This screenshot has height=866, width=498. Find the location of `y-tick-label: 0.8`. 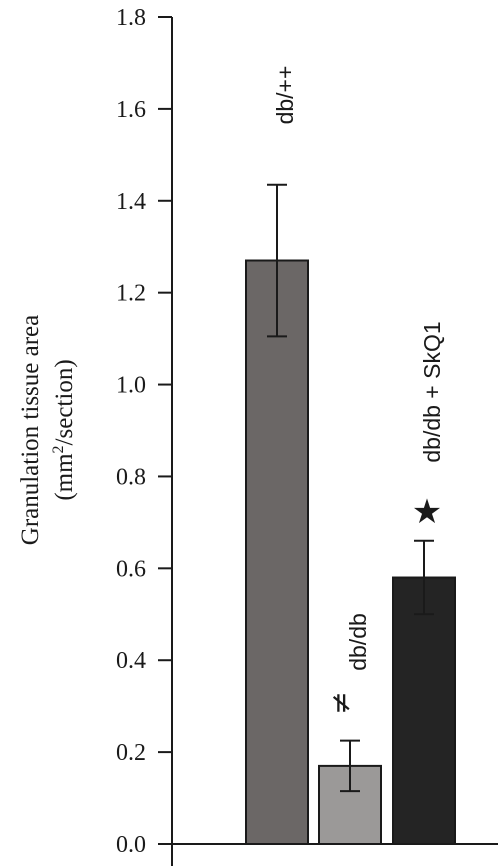

y-tick-label: 0.8 is located at coordinates (131, 477).